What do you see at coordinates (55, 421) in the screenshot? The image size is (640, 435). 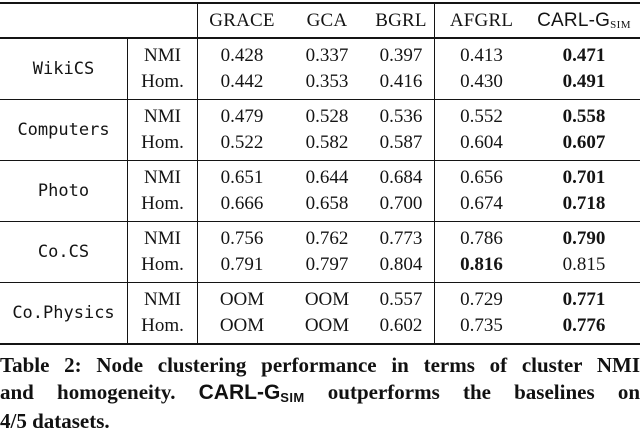 I see `caption-line-3: 4/5 datasets.` at bounding box center [55, 421].